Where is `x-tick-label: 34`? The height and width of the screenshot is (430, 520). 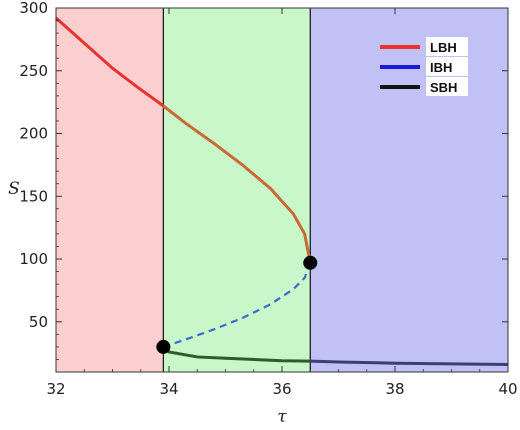 x-tick-label: 34 is located at coordinates (168, 389).